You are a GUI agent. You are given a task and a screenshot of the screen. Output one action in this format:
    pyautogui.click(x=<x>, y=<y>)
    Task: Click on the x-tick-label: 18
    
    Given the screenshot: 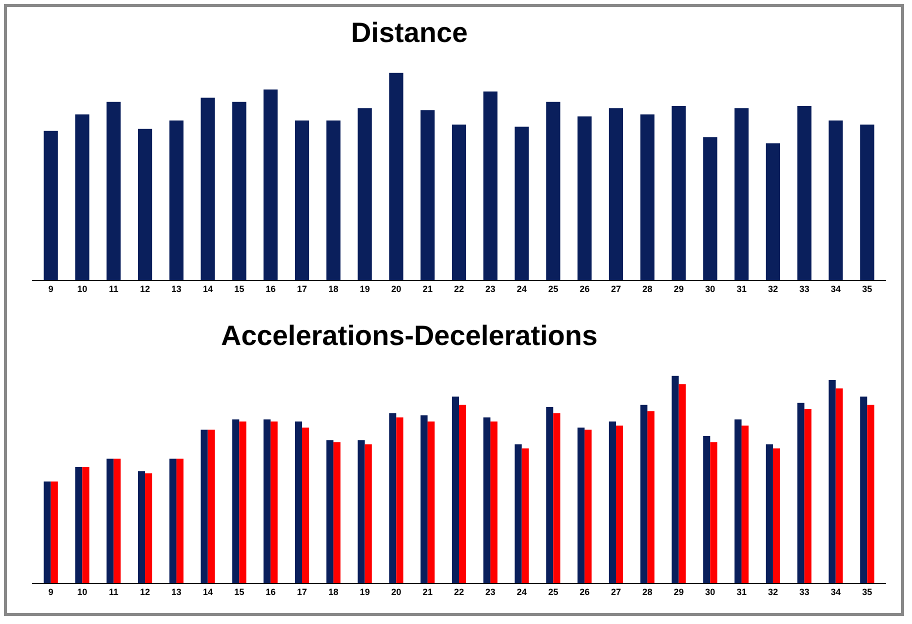 What is the action you would take?
    pyautogui.click(x=333, y=289)
    